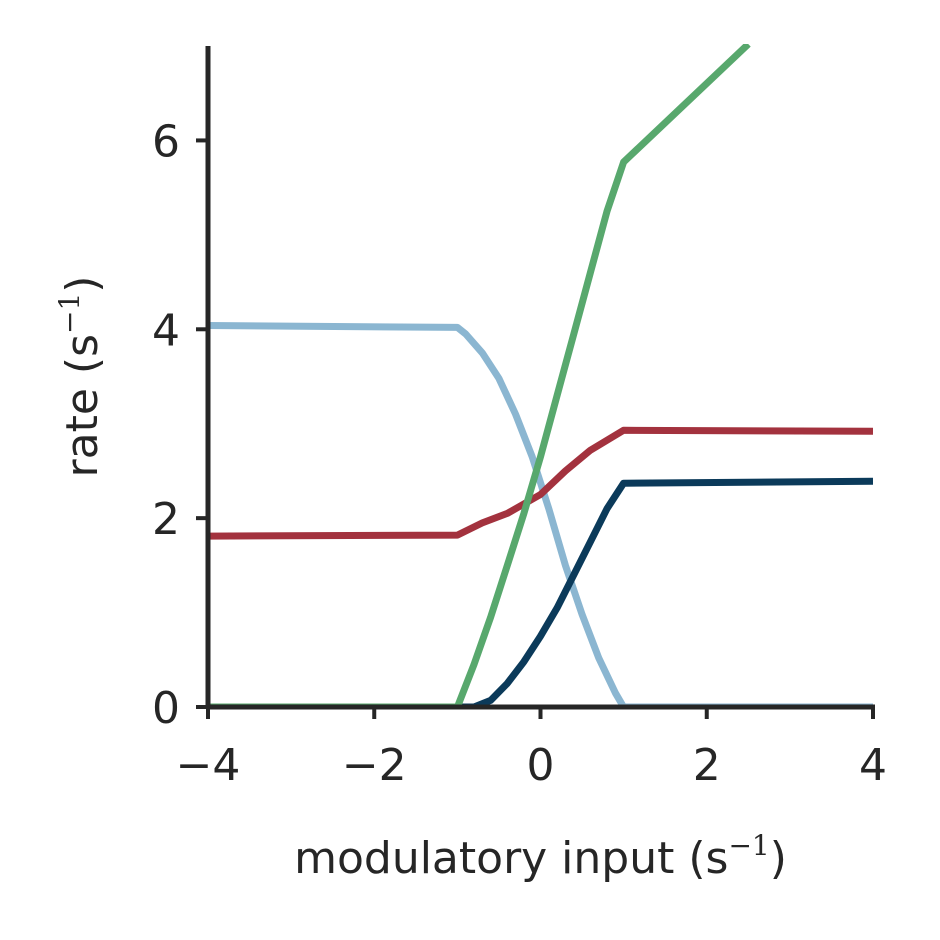 The width and height of the screenshot is (940, 940). Describe the element at coordinates (707, 765) in the screenshot. I see `x-tick-label: 2` at that location.